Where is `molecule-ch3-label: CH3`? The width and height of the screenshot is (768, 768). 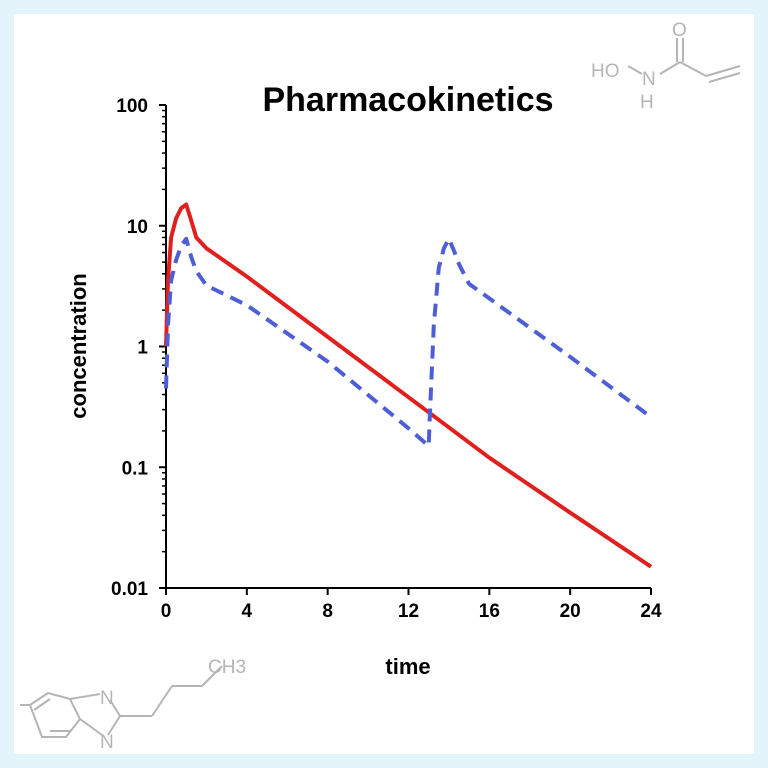
molecule-ch3-label: CH3 is located at coordinates (227, 667).